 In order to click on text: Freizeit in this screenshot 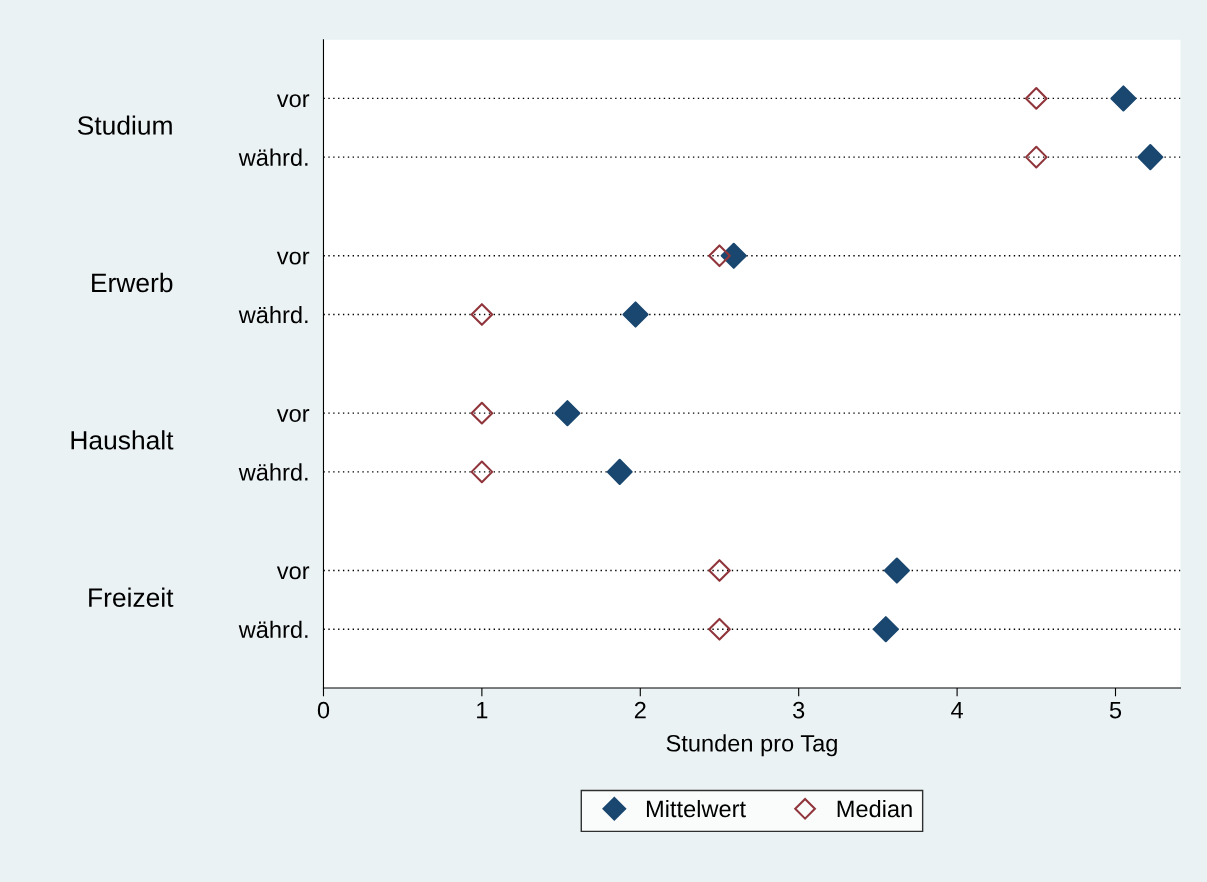, I will do `click(131, 597)`.